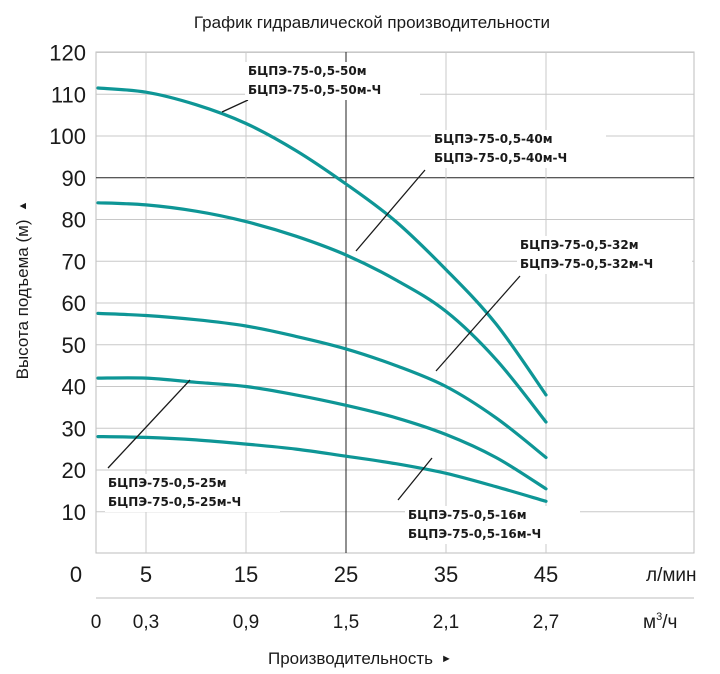 Image resolution: width=720 pixels, height=674 pixels. I want to click on chart-title: График гидравлической производительности, so click(372, 22).